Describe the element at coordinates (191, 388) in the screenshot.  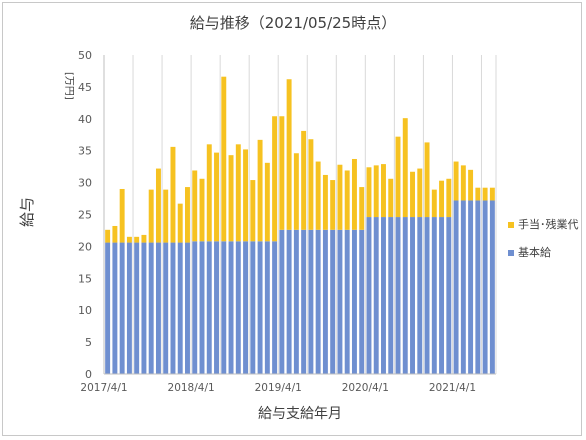
I see `x-tick-label: 2018/4/1` at that location.